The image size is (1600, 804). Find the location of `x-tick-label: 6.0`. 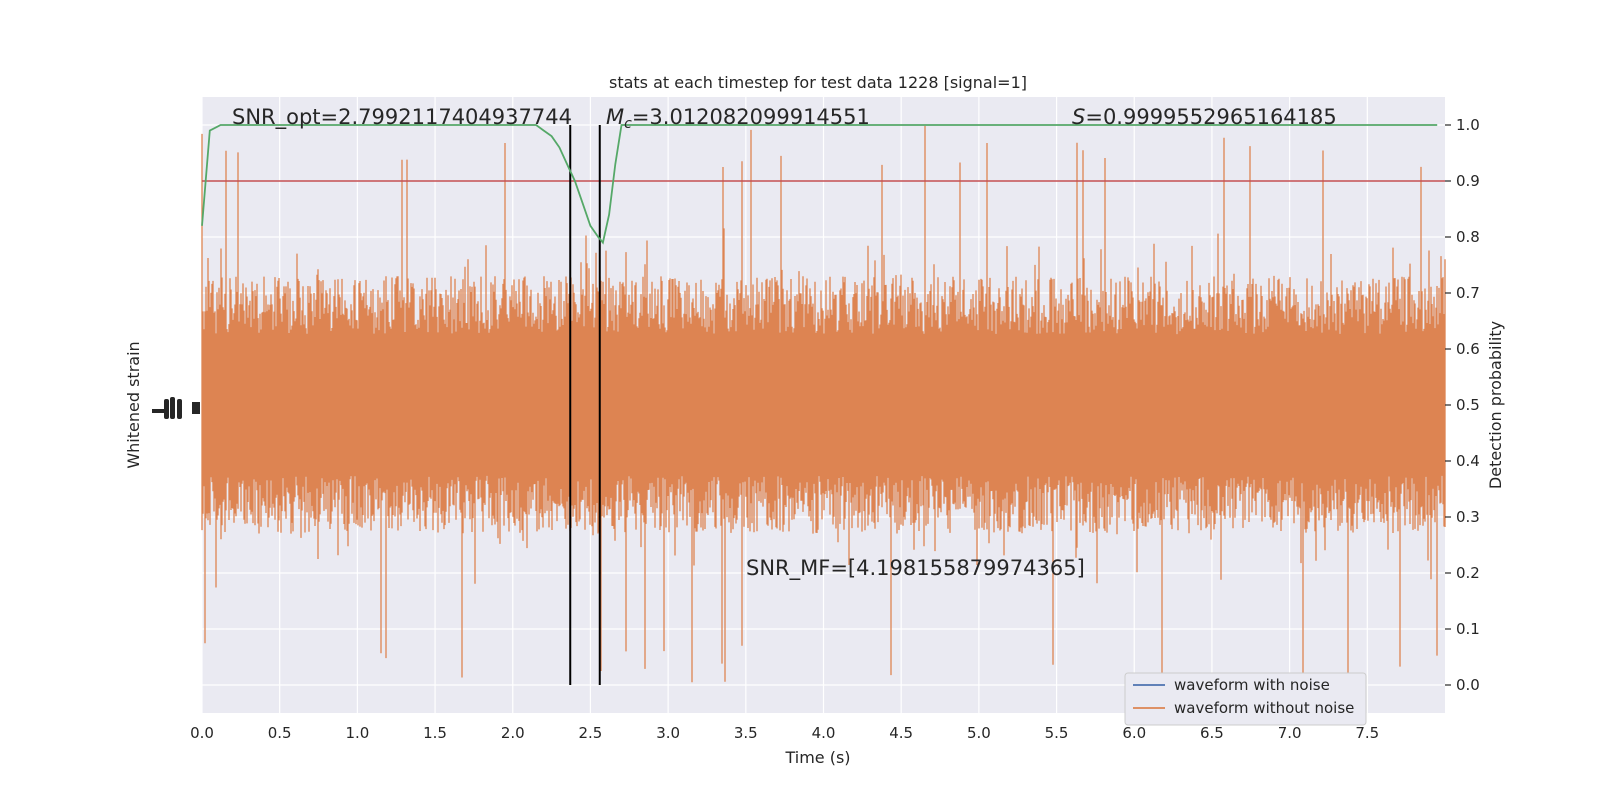

x-tick-label: 6.0 is located at coordinates (1134, 733).